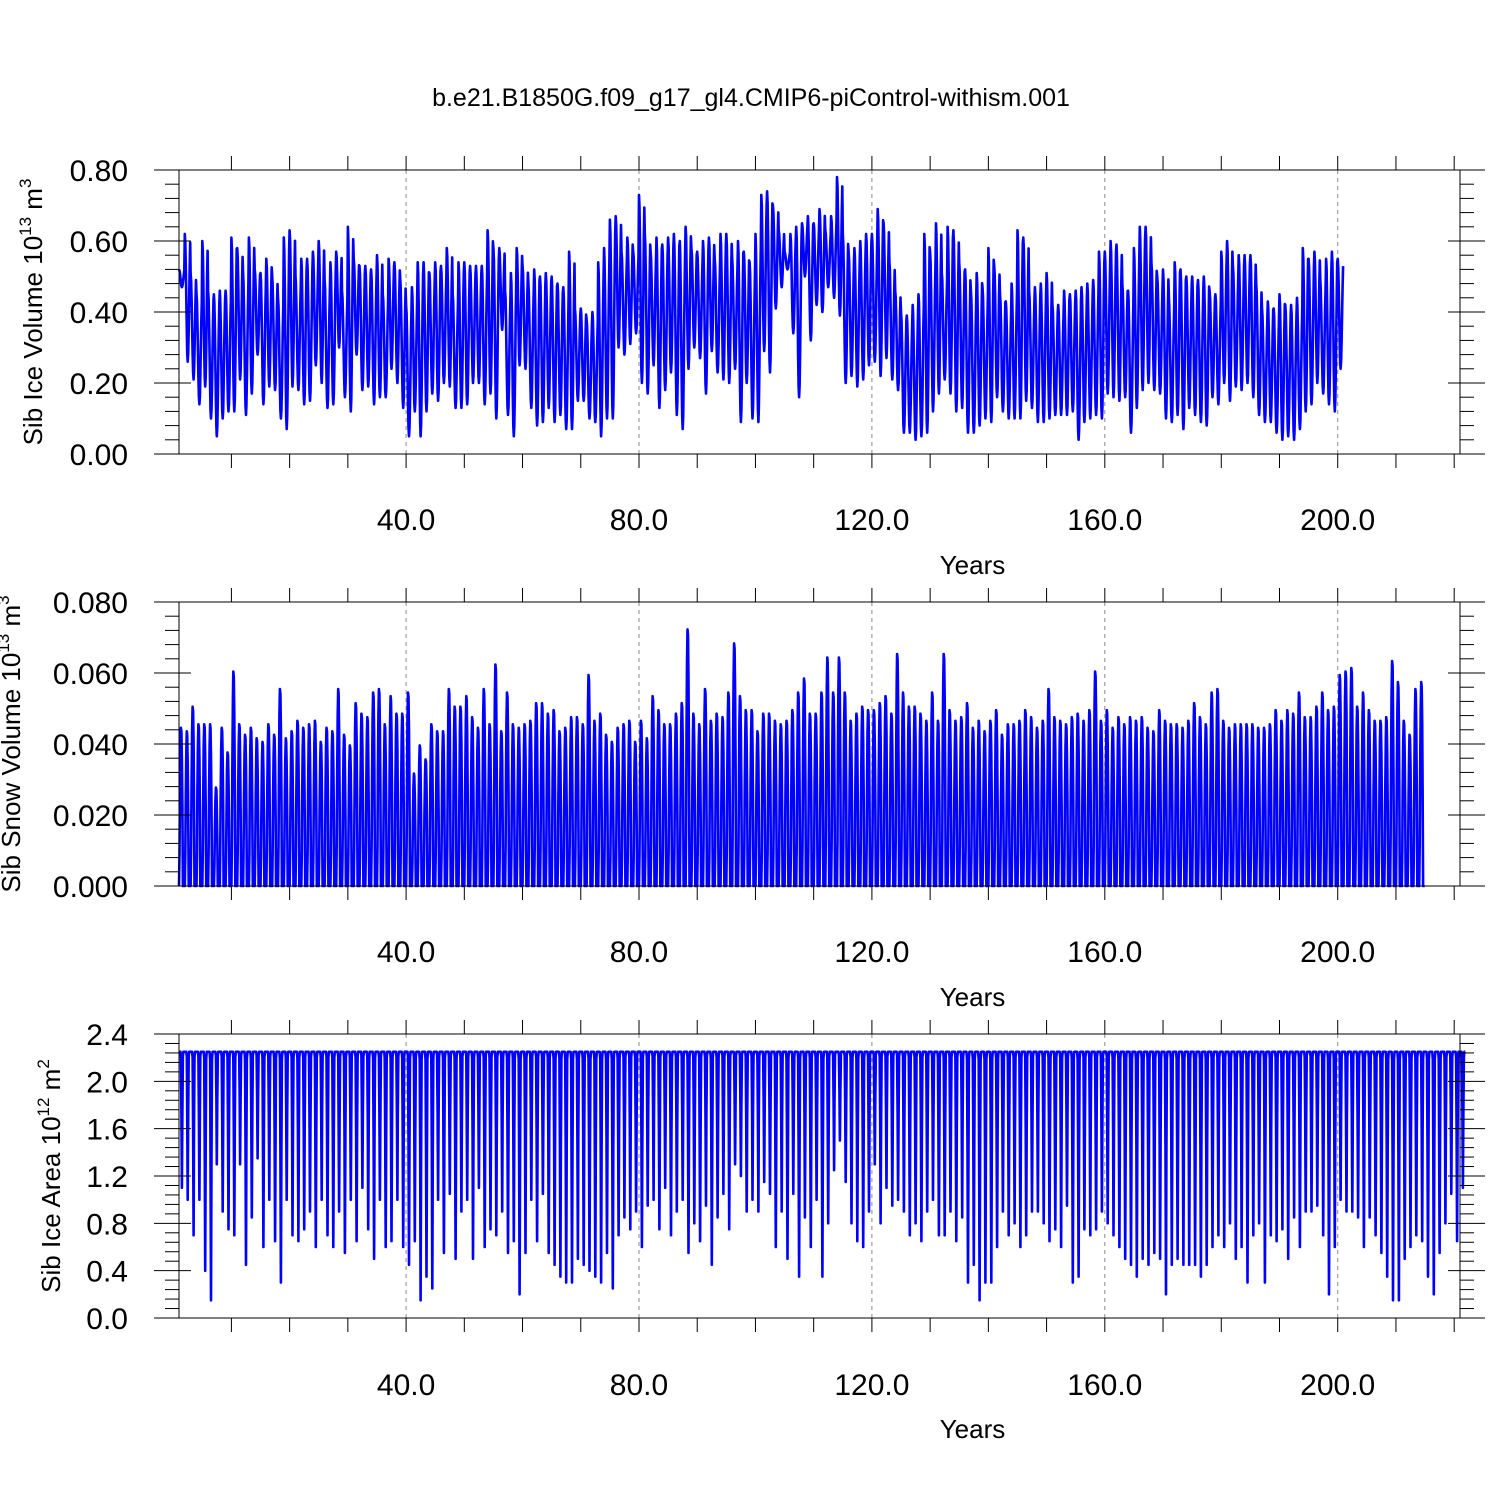  What do you see at coordinates (107, 1319) in the screenshot?
I see `y-tick-label: 0.0` at bounding box center [107, 1319].